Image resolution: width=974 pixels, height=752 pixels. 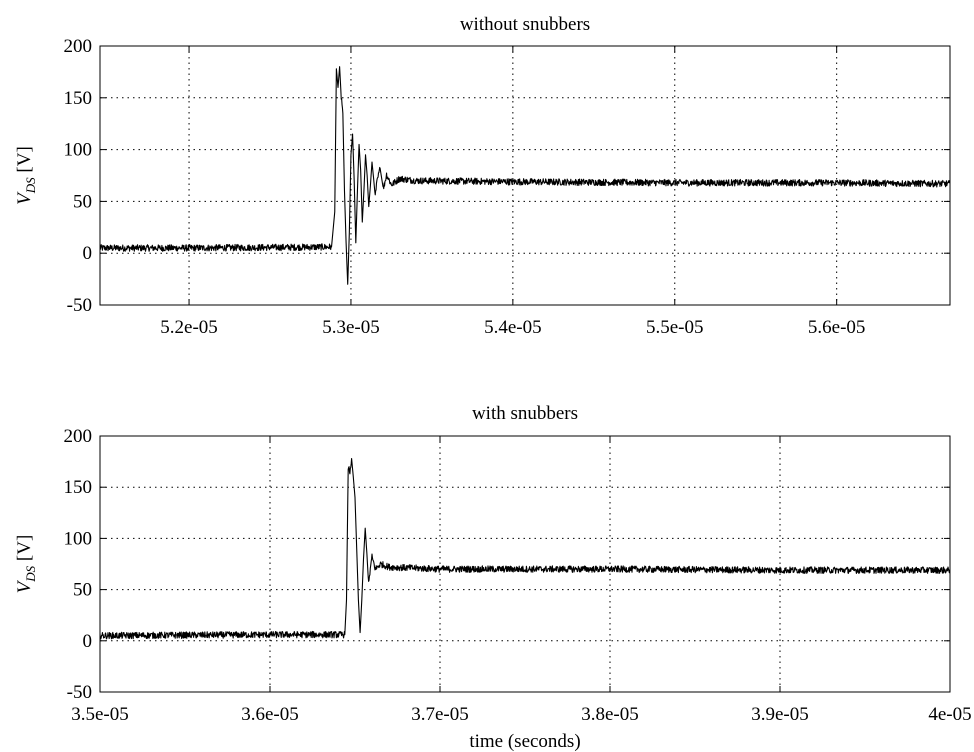 What do you see at coordinates (524, 741) in the screenshot?
I see `x-axis-label: time (seconds)` at bounding box center [524, 741].